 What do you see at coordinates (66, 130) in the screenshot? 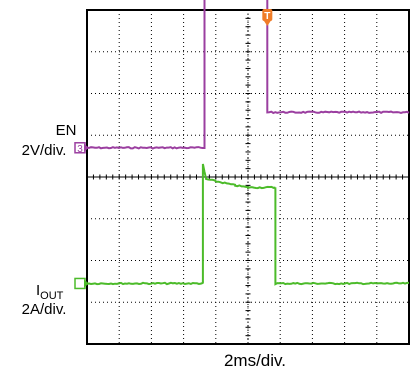
I see `en-channel-label: EN` at bounding box center [66, 130].